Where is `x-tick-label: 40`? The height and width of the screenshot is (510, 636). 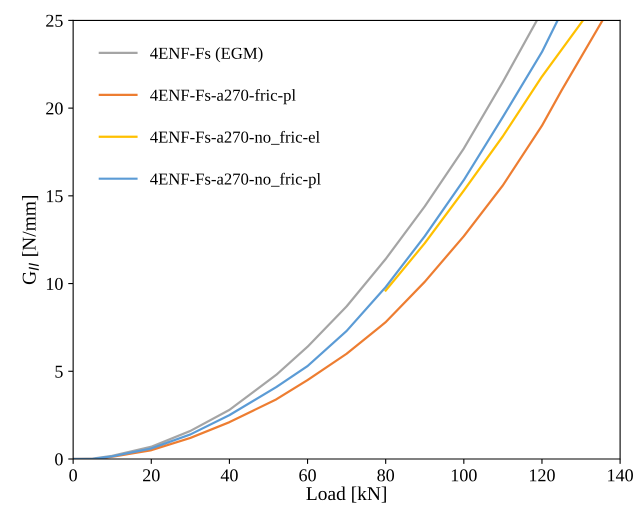 x-tick-label: 40 is located at coordinates (229, 475).